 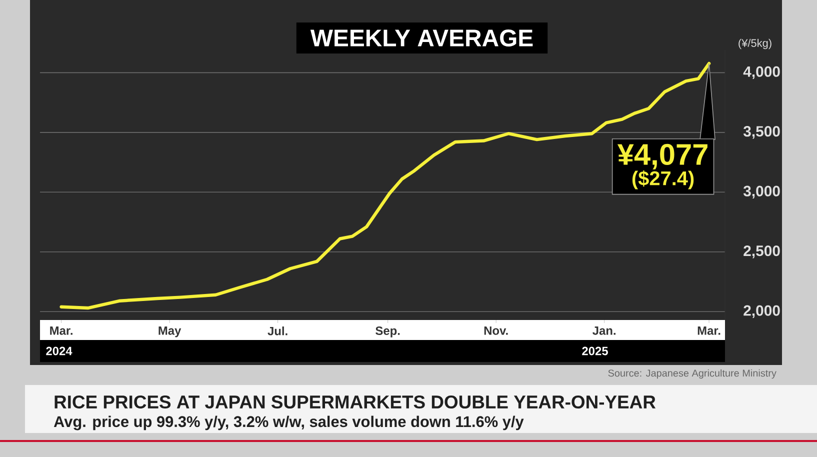 I want to click on annotation: ¥4,077, so click(x=662, y=157).